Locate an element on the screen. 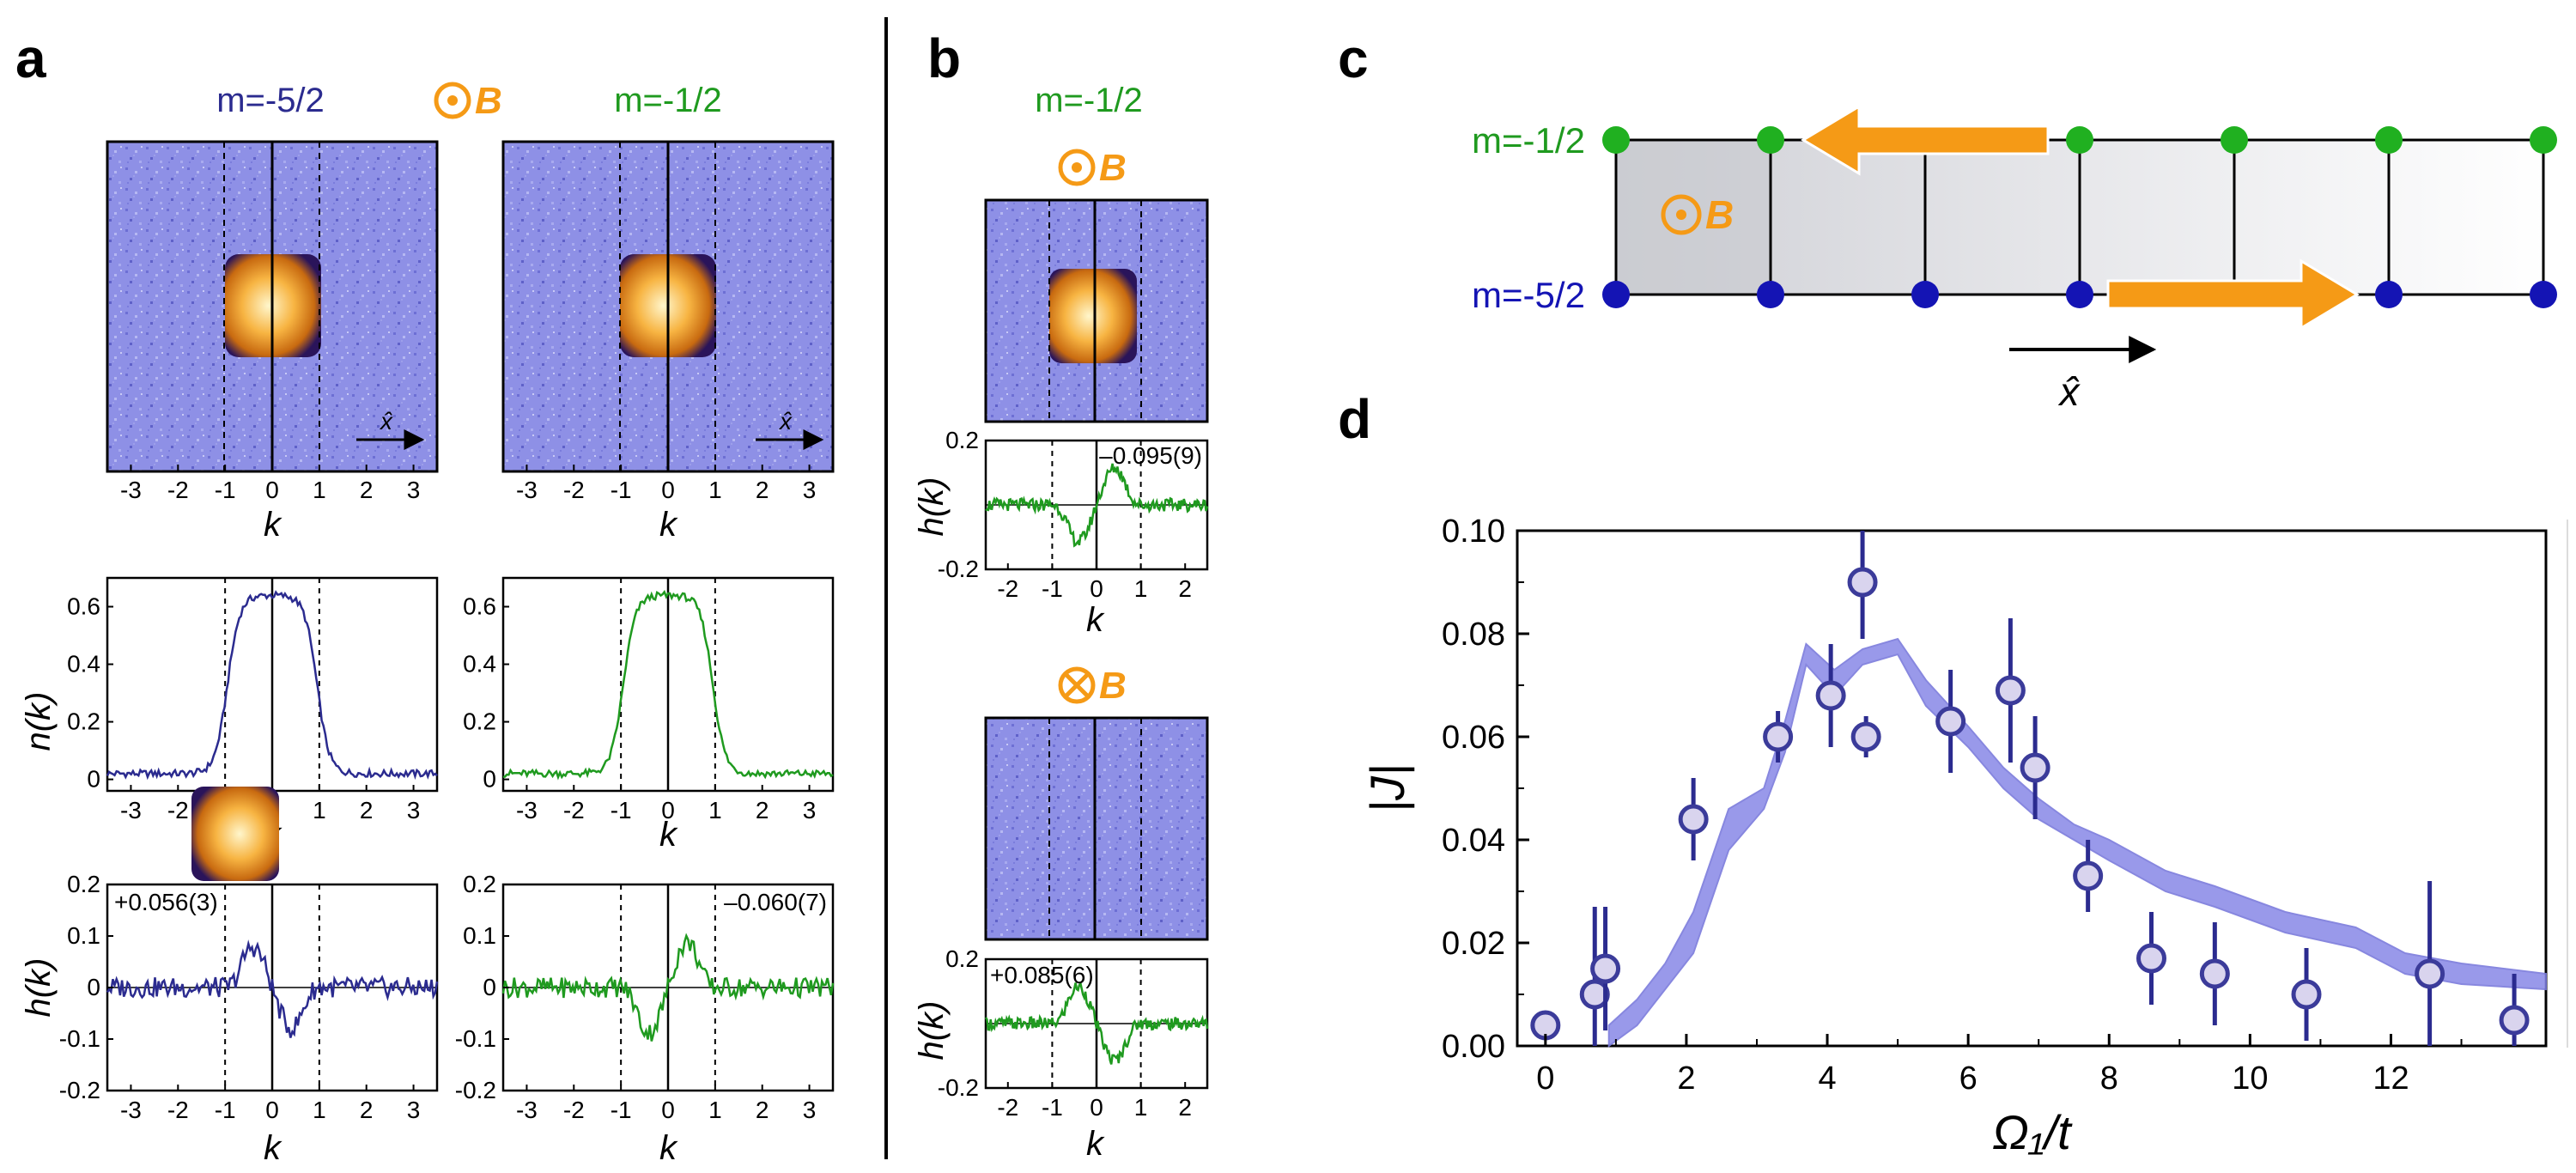  image-left-x-label: k is located at coordinates (273, 525).